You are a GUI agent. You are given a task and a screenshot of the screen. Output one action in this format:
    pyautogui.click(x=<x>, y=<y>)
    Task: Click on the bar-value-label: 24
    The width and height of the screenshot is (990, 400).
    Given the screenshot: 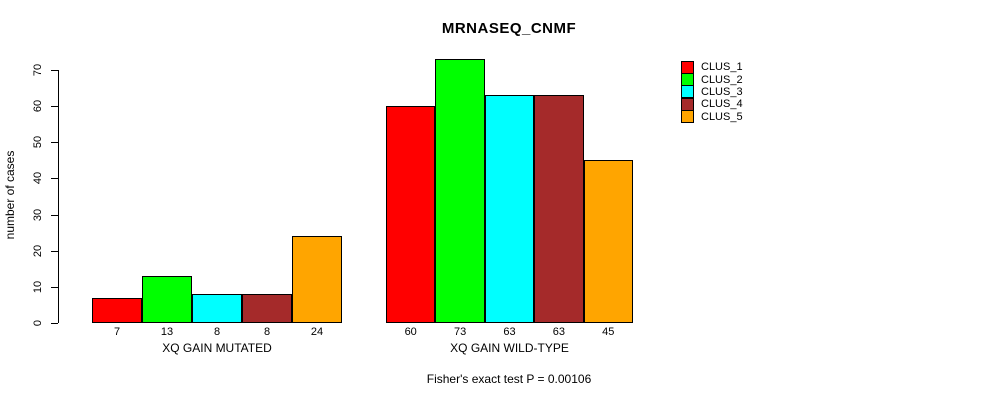 What is the action you would take?
    pyautogui.click(x=317, y=332)
    